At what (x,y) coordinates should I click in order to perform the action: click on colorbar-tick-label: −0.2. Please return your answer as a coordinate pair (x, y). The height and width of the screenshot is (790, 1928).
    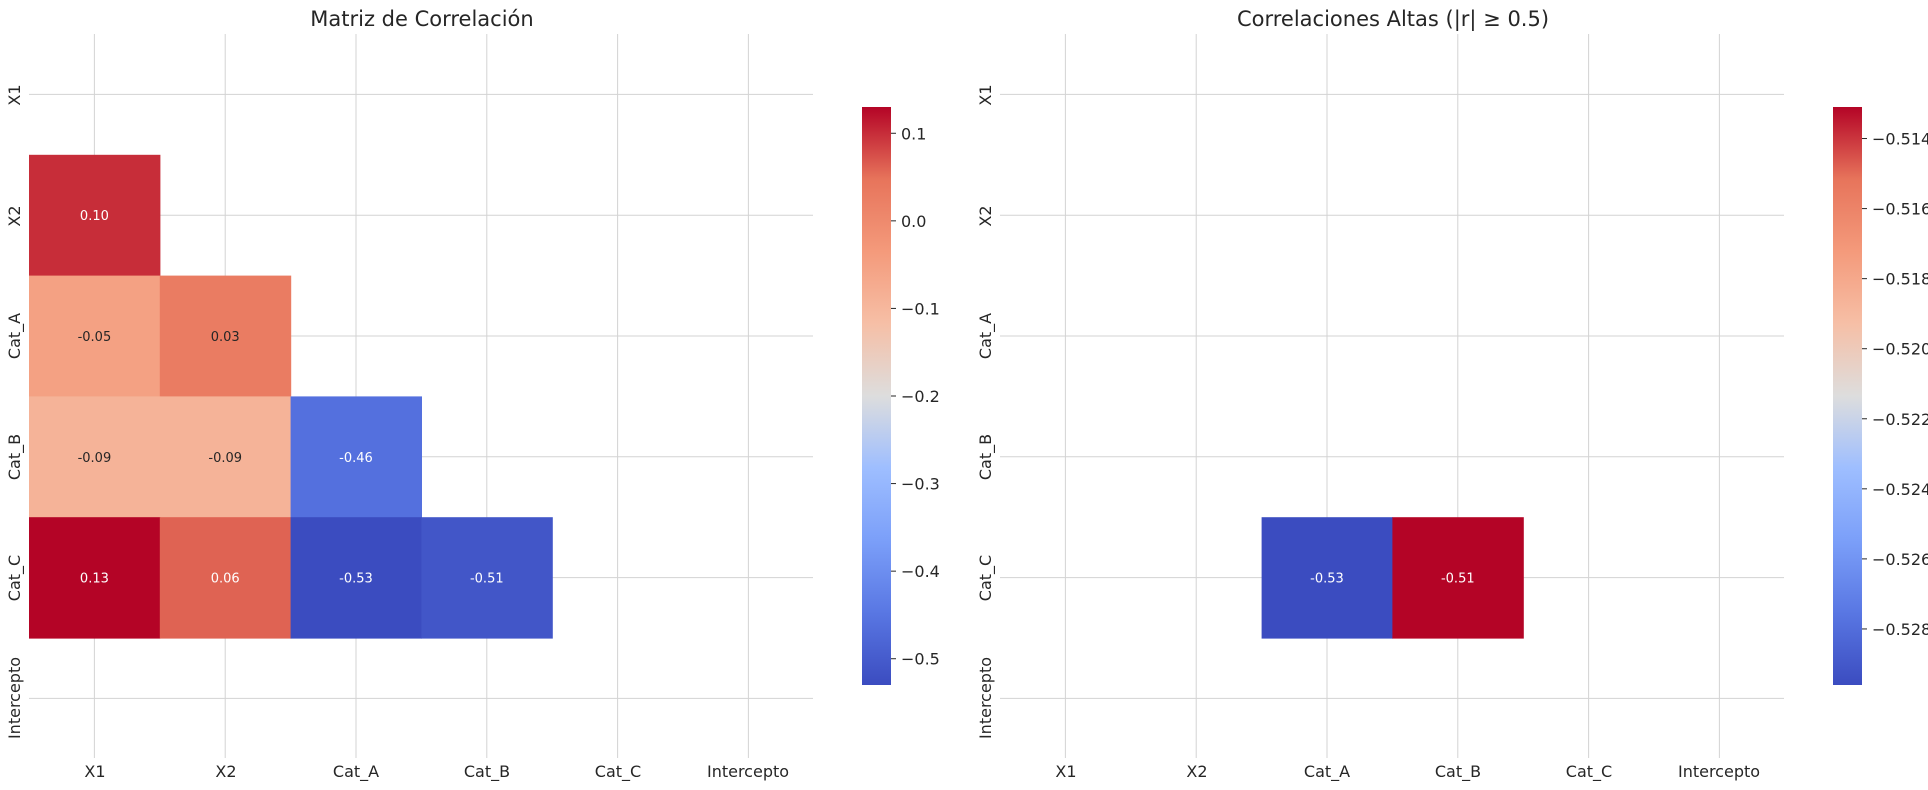
    Looking at the image, I should click on (920, 396).